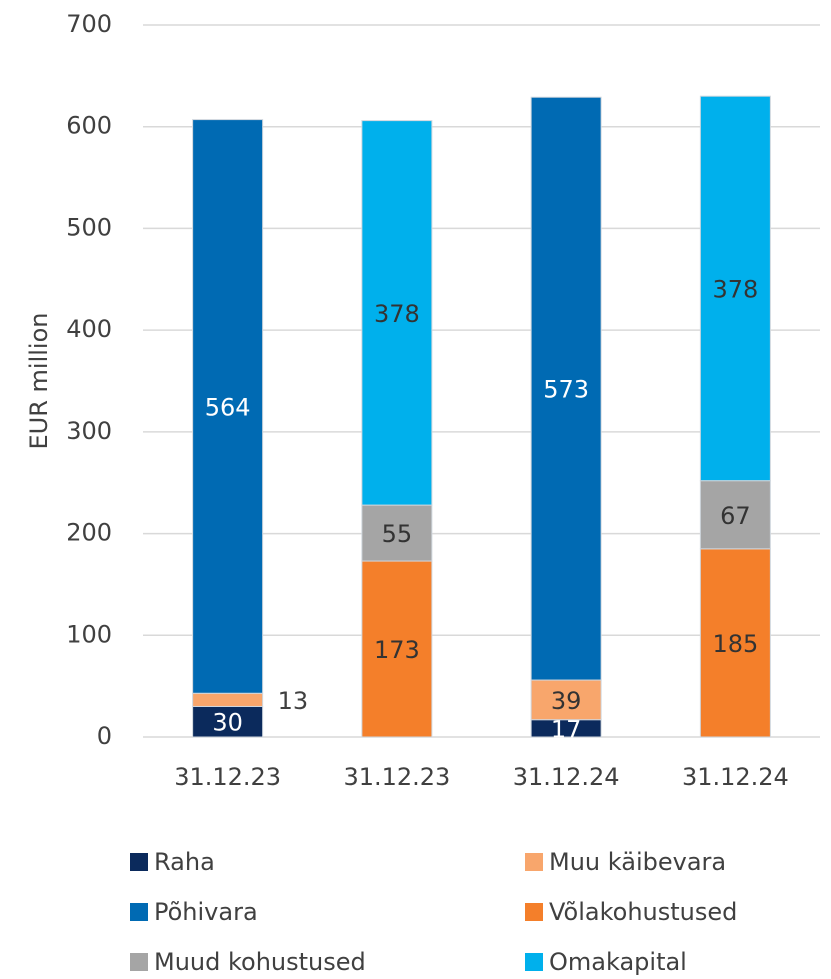 This screenshot has width=831, height=979. Describe the element at coordinates (89, 329) in the screenshot. I see `y-tick-label: 400` at that location.